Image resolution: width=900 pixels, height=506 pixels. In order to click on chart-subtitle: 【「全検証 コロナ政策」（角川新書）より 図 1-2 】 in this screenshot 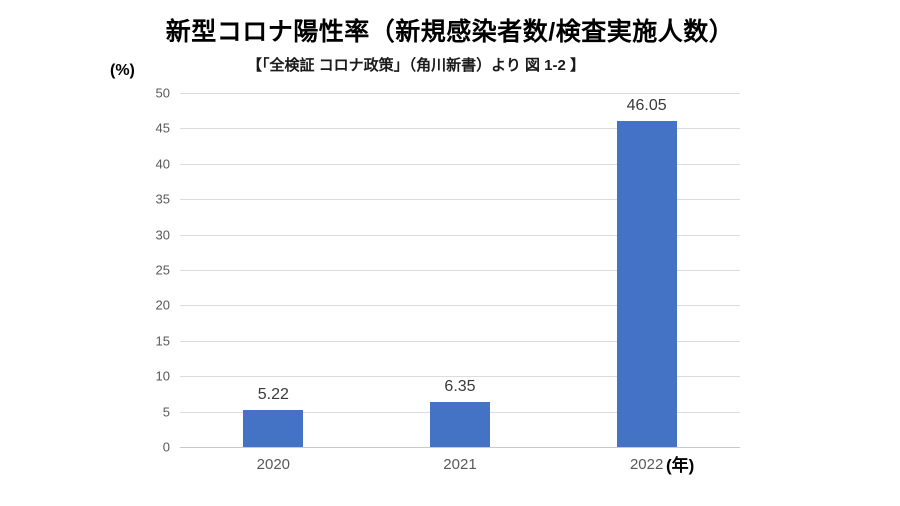, I will do `click(416, 65)`.